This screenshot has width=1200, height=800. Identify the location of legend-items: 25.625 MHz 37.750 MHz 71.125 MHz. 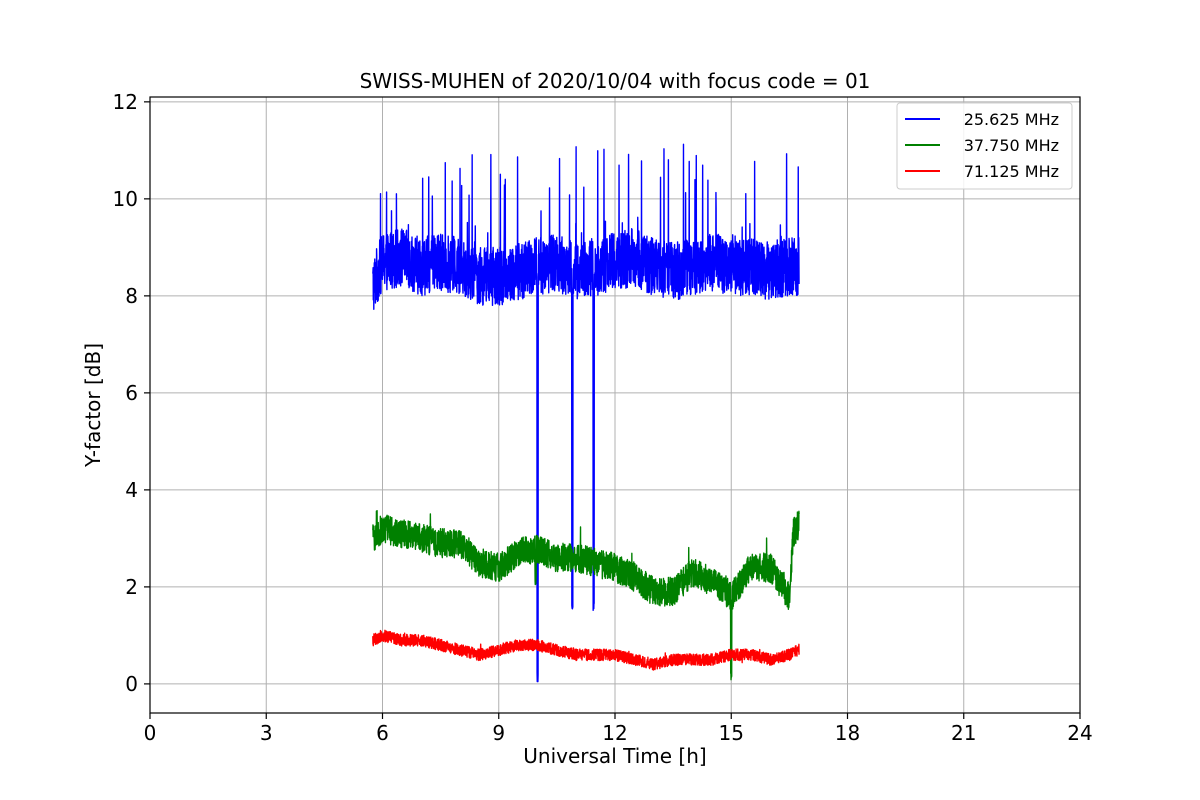
(982, 145).